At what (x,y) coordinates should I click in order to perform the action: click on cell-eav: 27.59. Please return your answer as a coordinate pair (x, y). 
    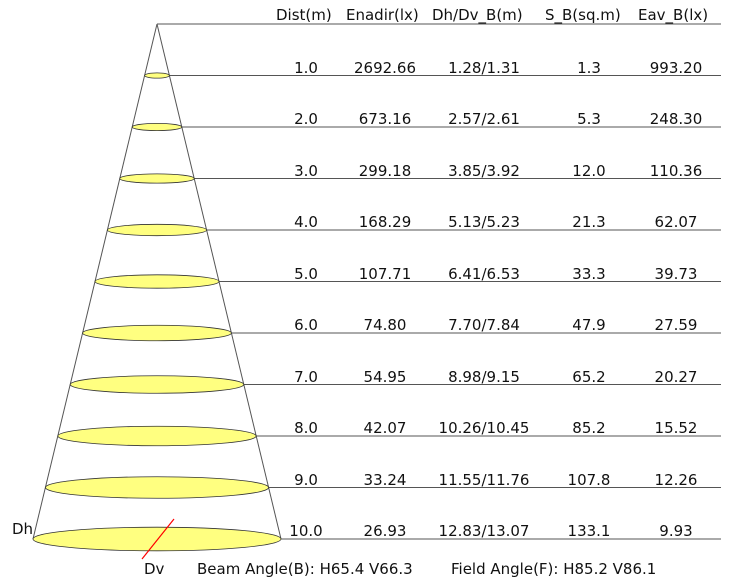
    Looking at the image, I should click on (676, 325).